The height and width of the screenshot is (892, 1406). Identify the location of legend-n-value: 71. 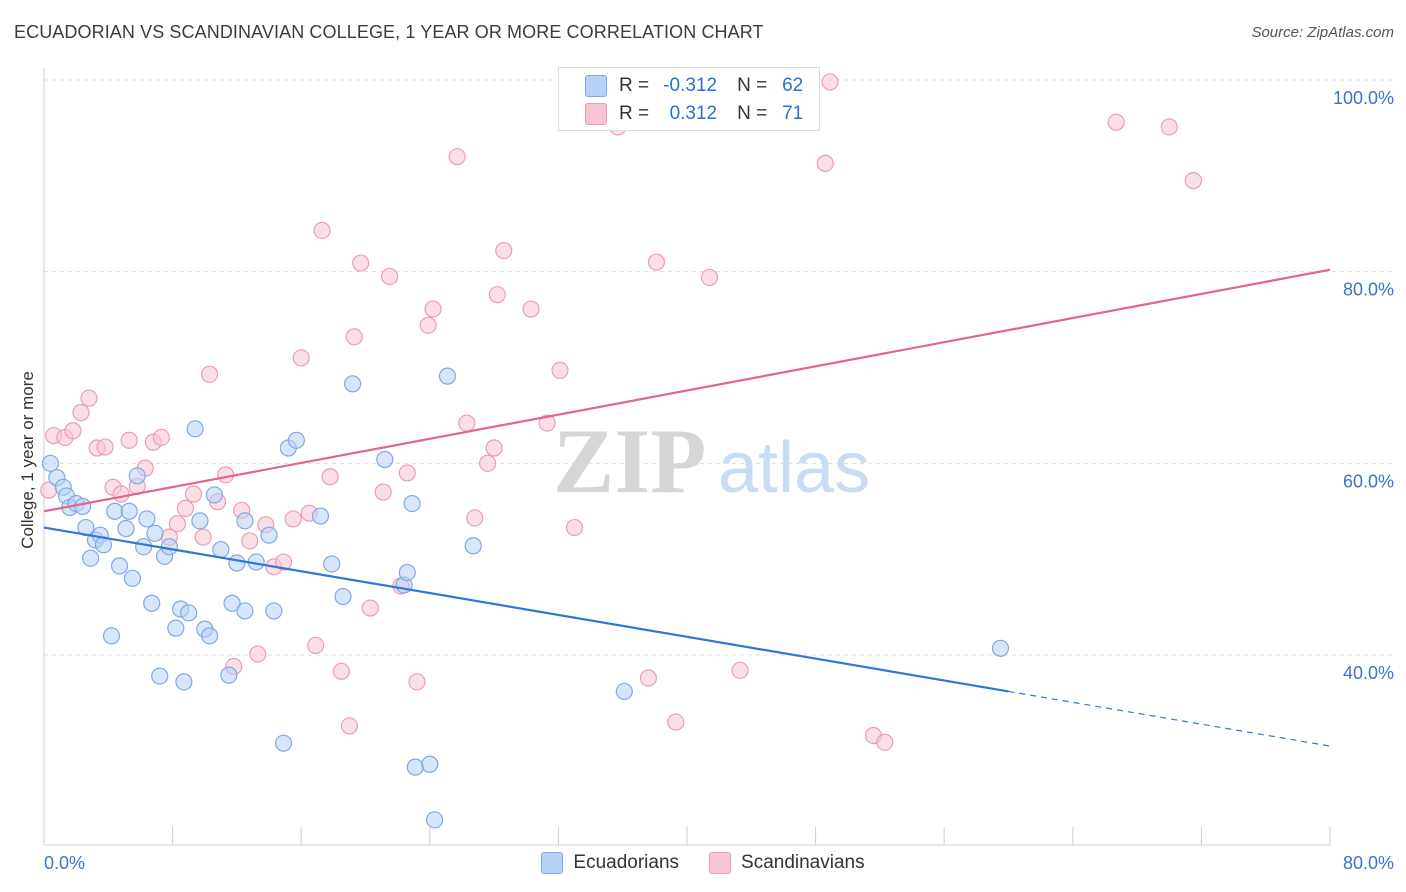
(793, 113).